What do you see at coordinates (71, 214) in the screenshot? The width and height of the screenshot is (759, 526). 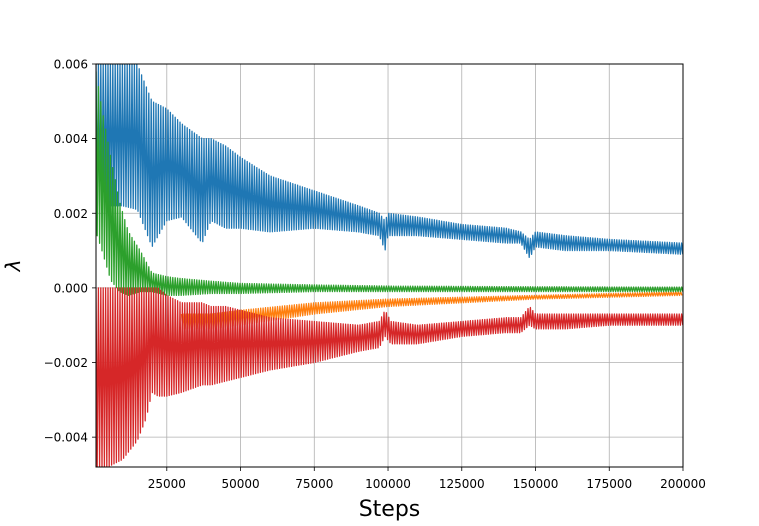 I see `y-tick-label: 0.002` at bounding box center [71, 214].